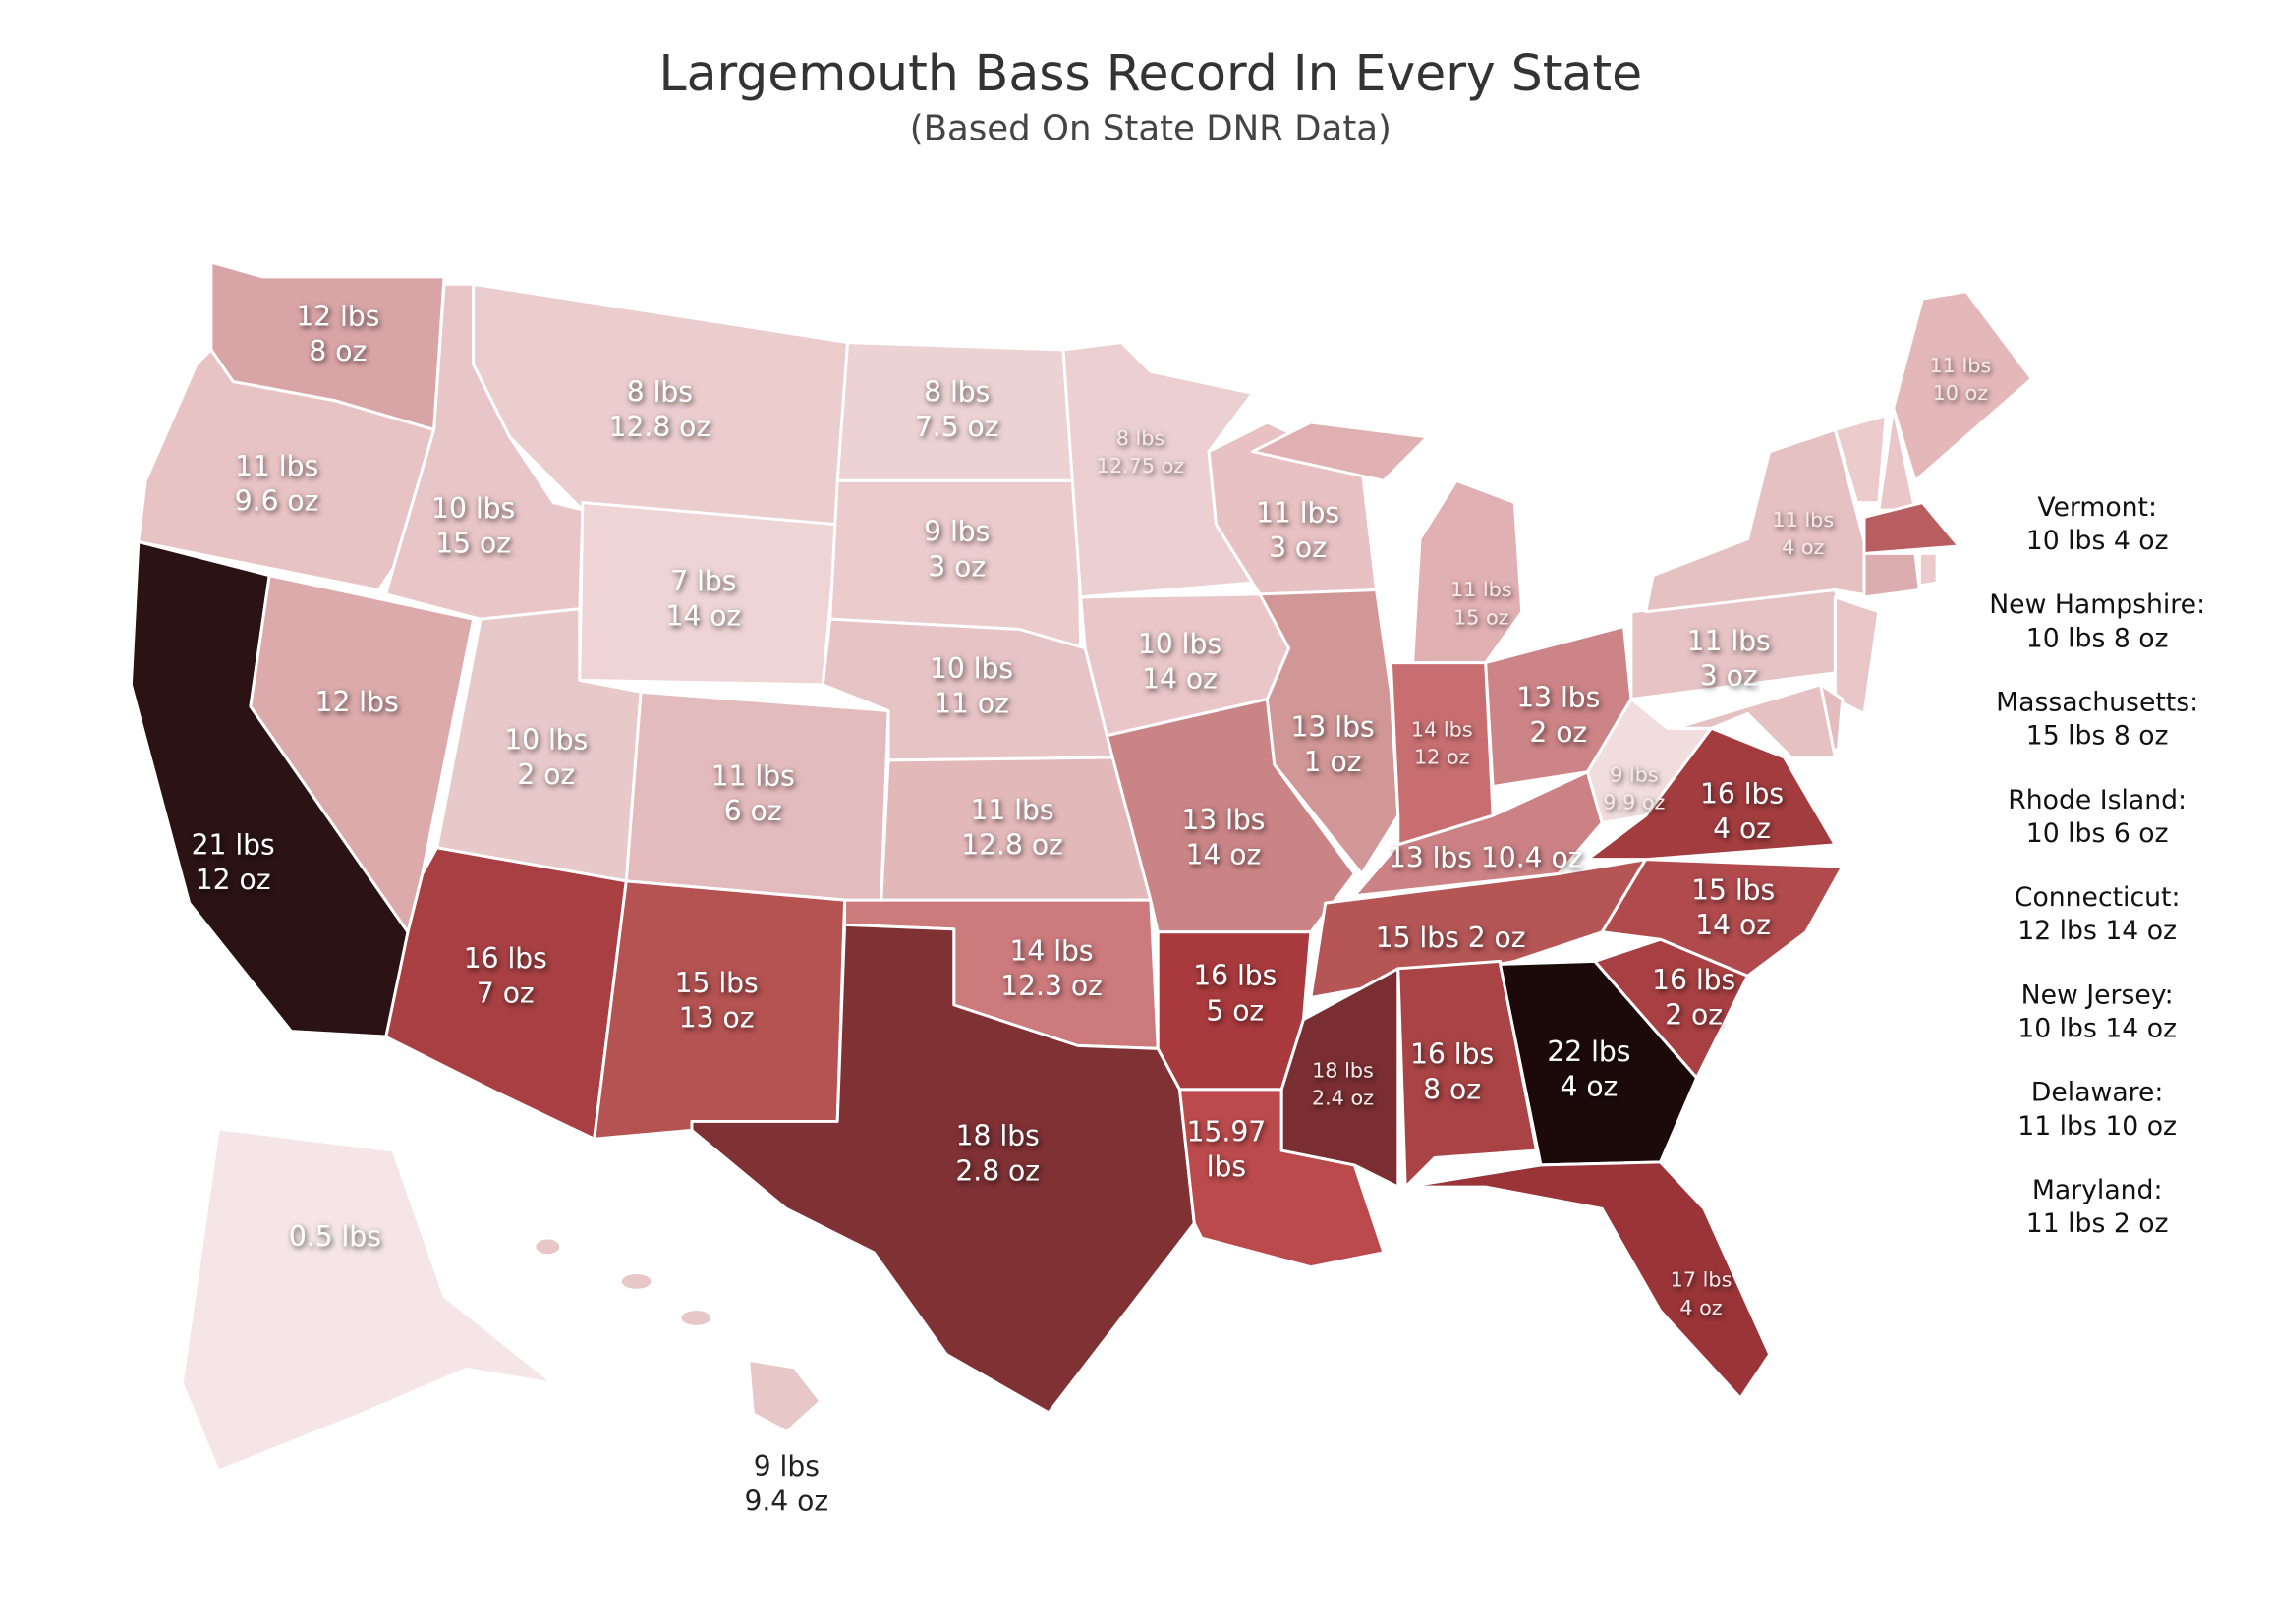 This screenshot has width=2272, height=1624. What do you see at coordinates (473, 544) in the screenshot?
I see `state-label: 15 oz` at bounding box center [473, 544].